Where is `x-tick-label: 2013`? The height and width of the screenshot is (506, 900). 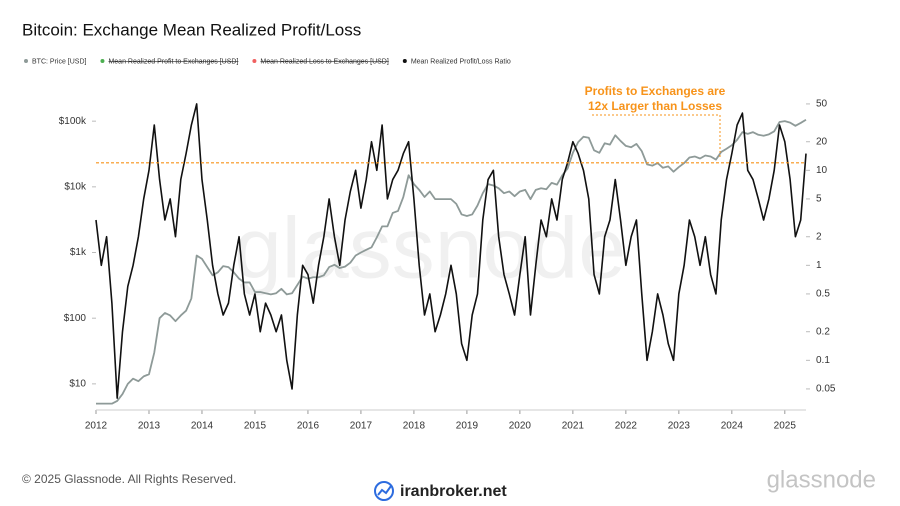 x-tick-label: 2013 is located at coordinates (149, 426).